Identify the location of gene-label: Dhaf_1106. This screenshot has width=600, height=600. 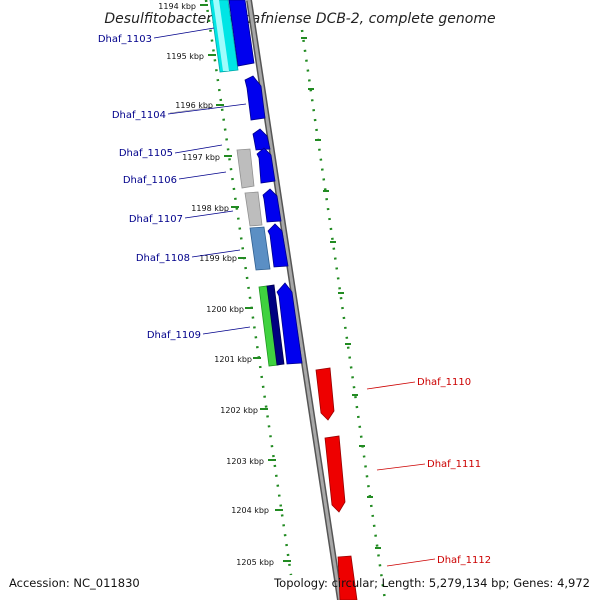
(150, 180).